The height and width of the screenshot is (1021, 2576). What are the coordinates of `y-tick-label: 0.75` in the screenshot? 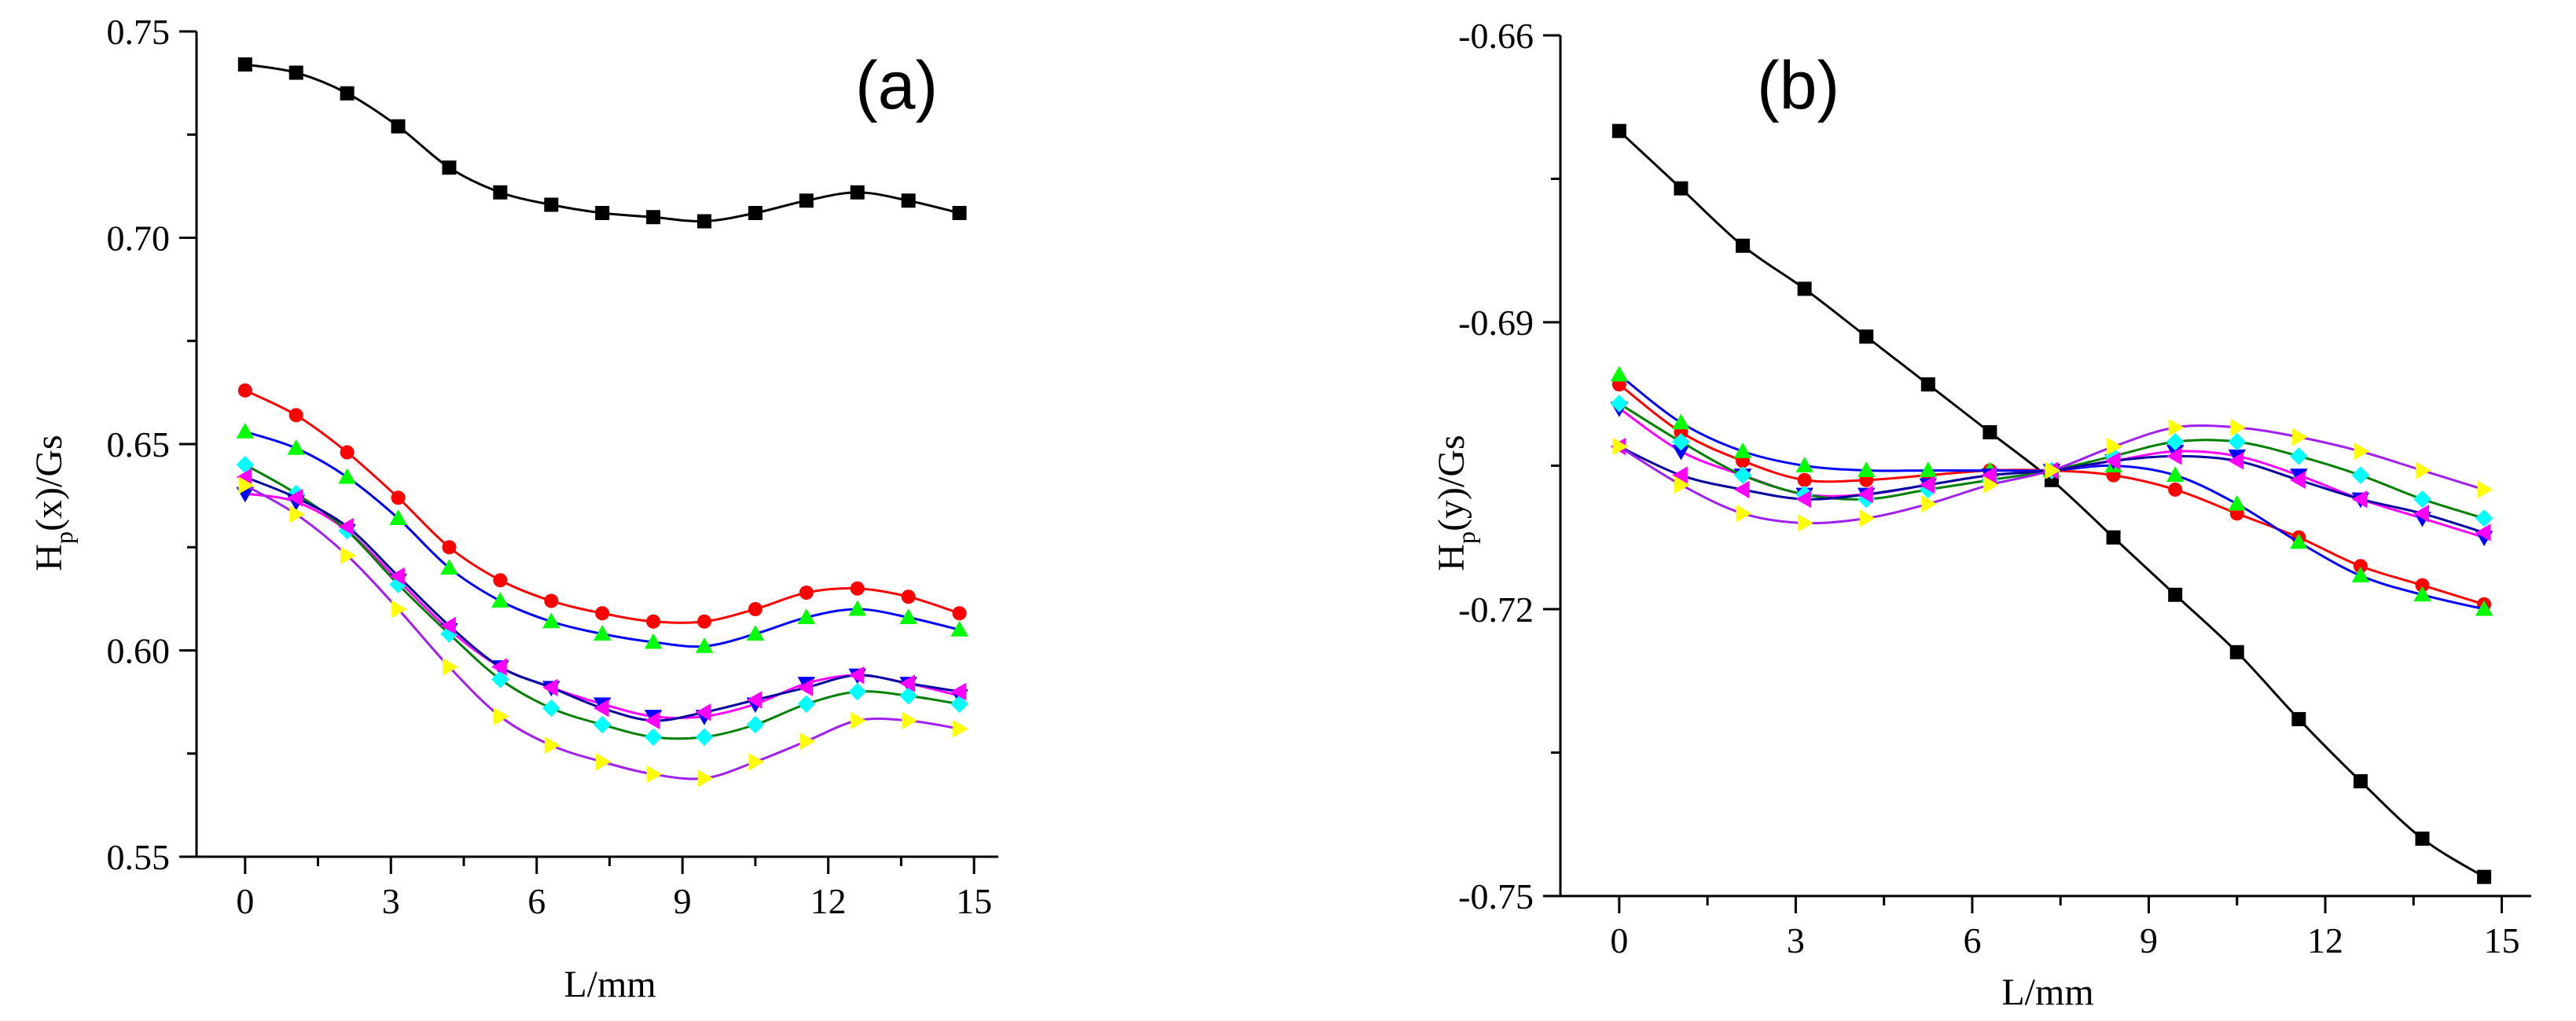 It's located at (139, 32).